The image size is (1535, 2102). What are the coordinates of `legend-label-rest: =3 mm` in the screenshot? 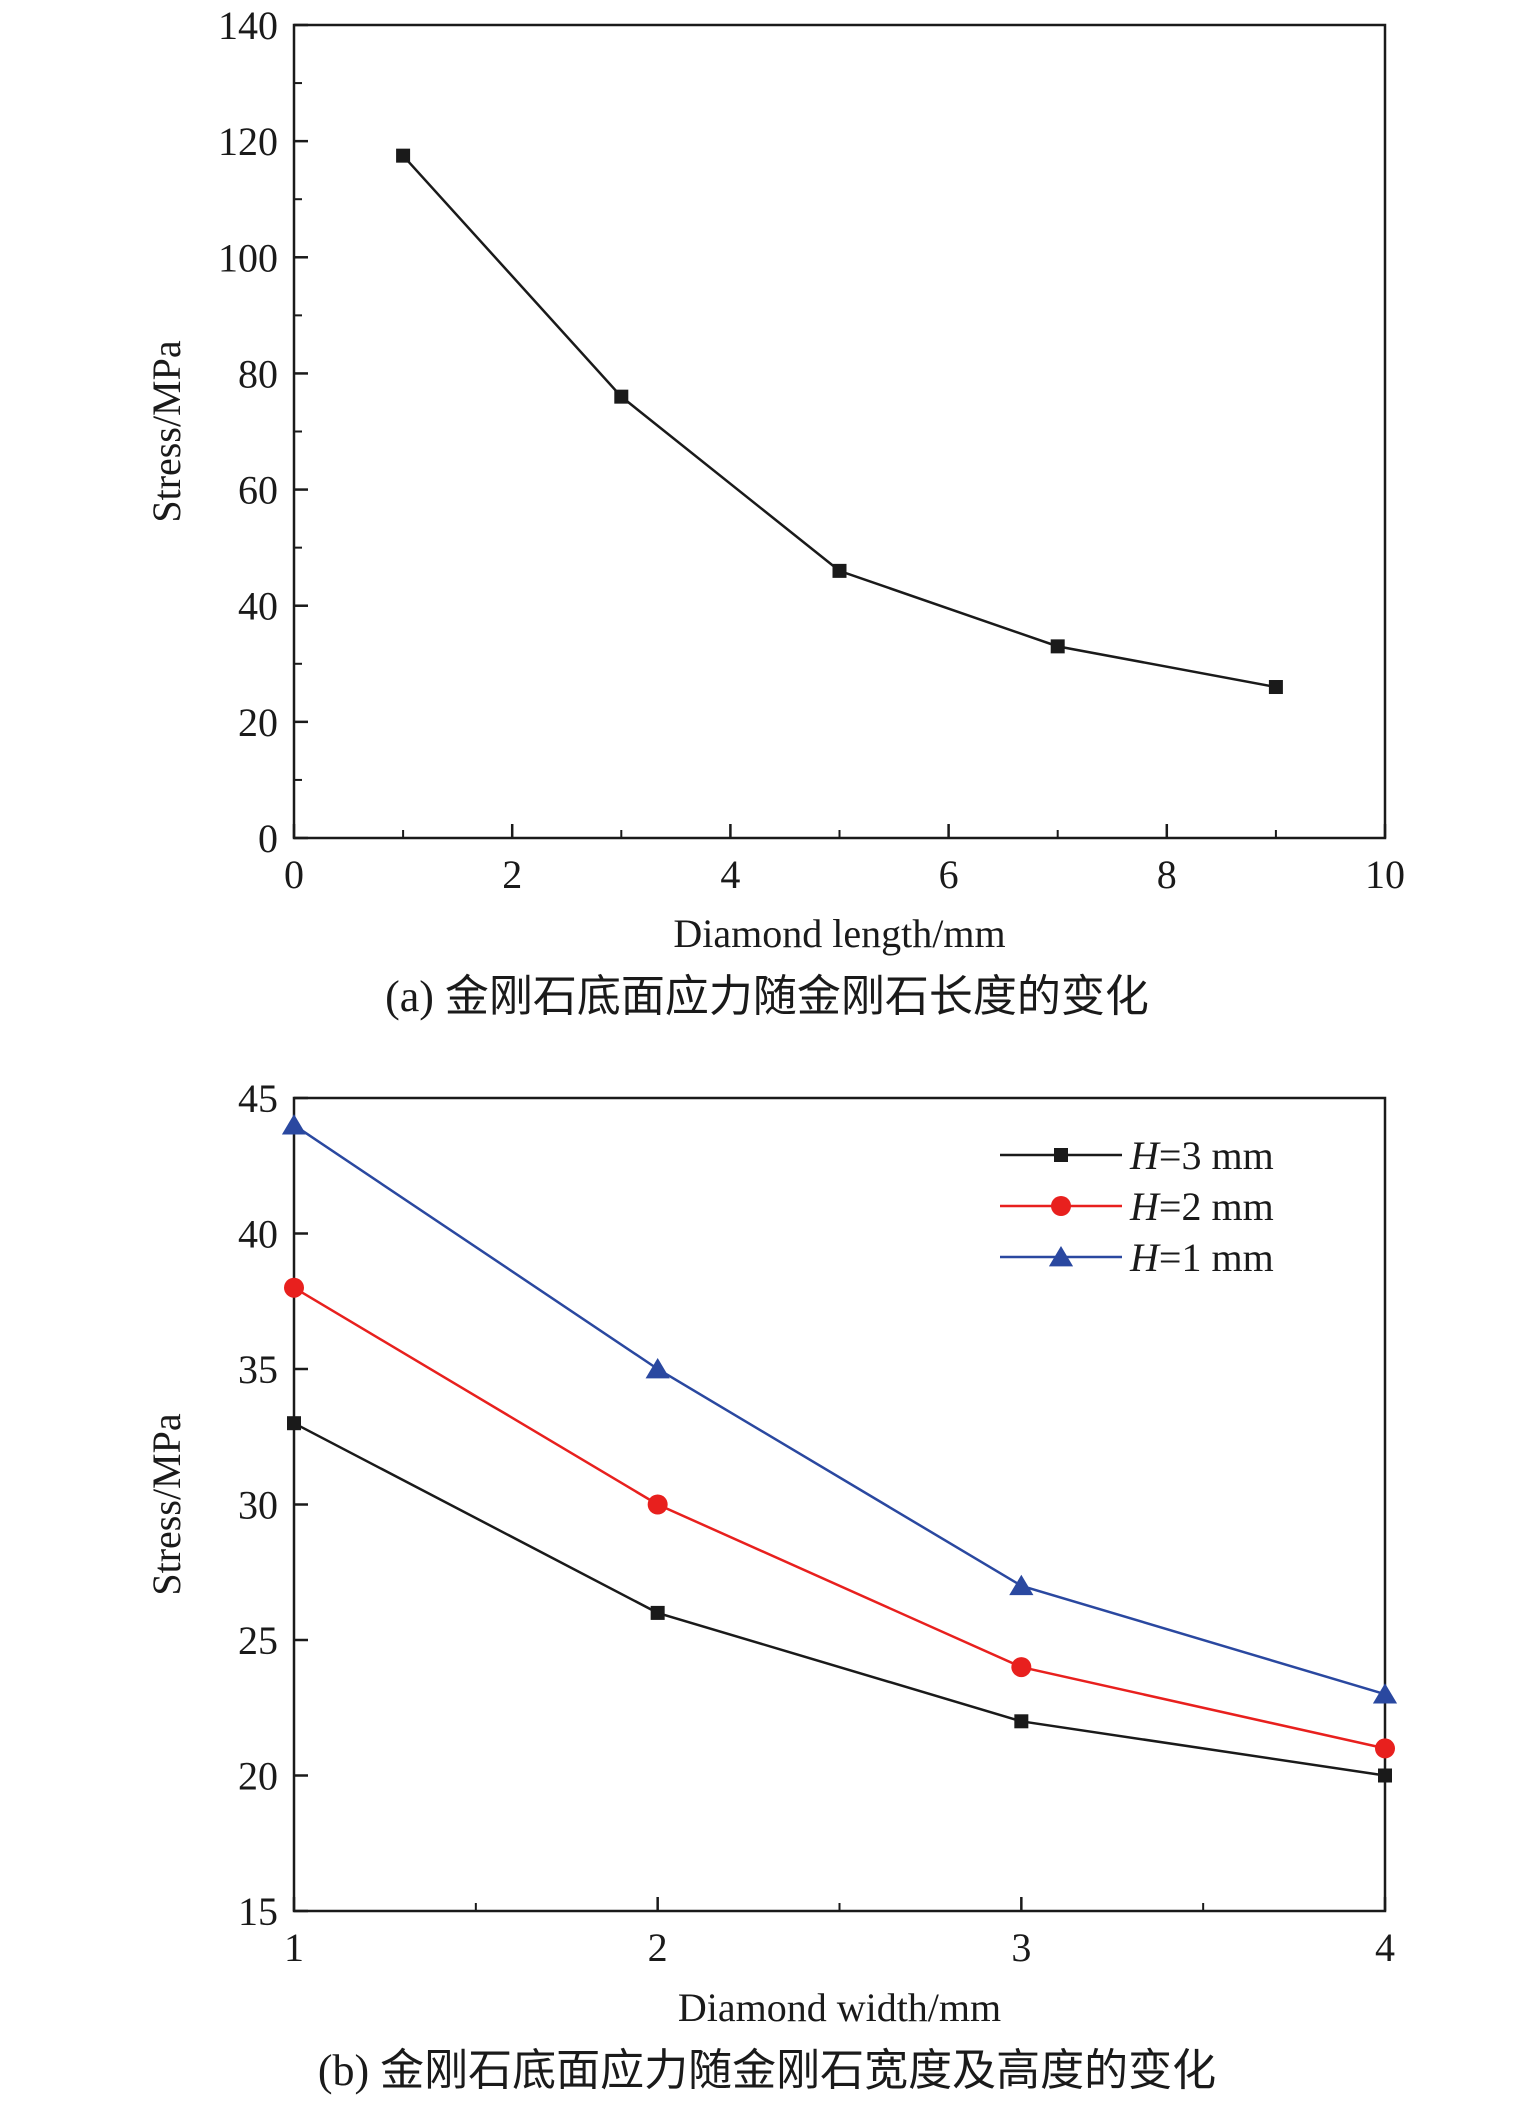 It's located at (1216, 1155).